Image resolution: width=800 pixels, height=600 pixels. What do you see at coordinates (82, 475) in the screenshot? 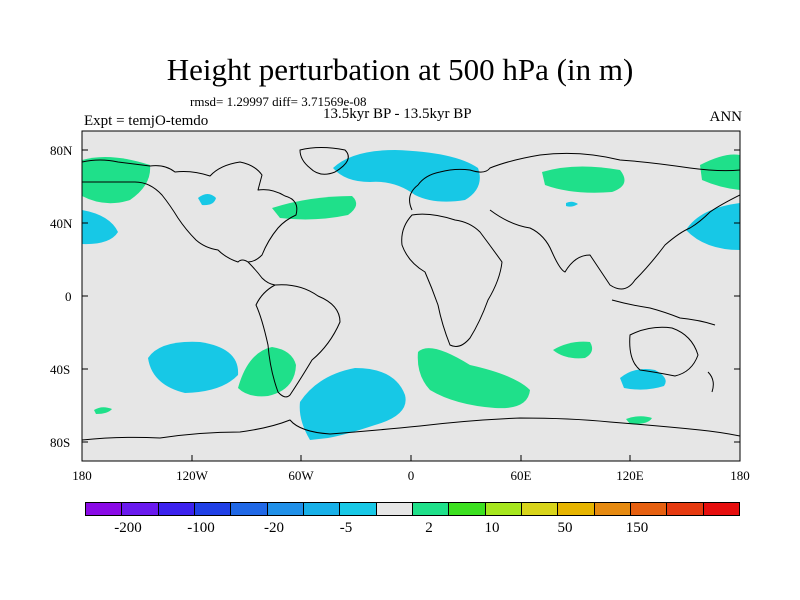
I see `lon-label-180w: 180` at bounding box center [82, 475].